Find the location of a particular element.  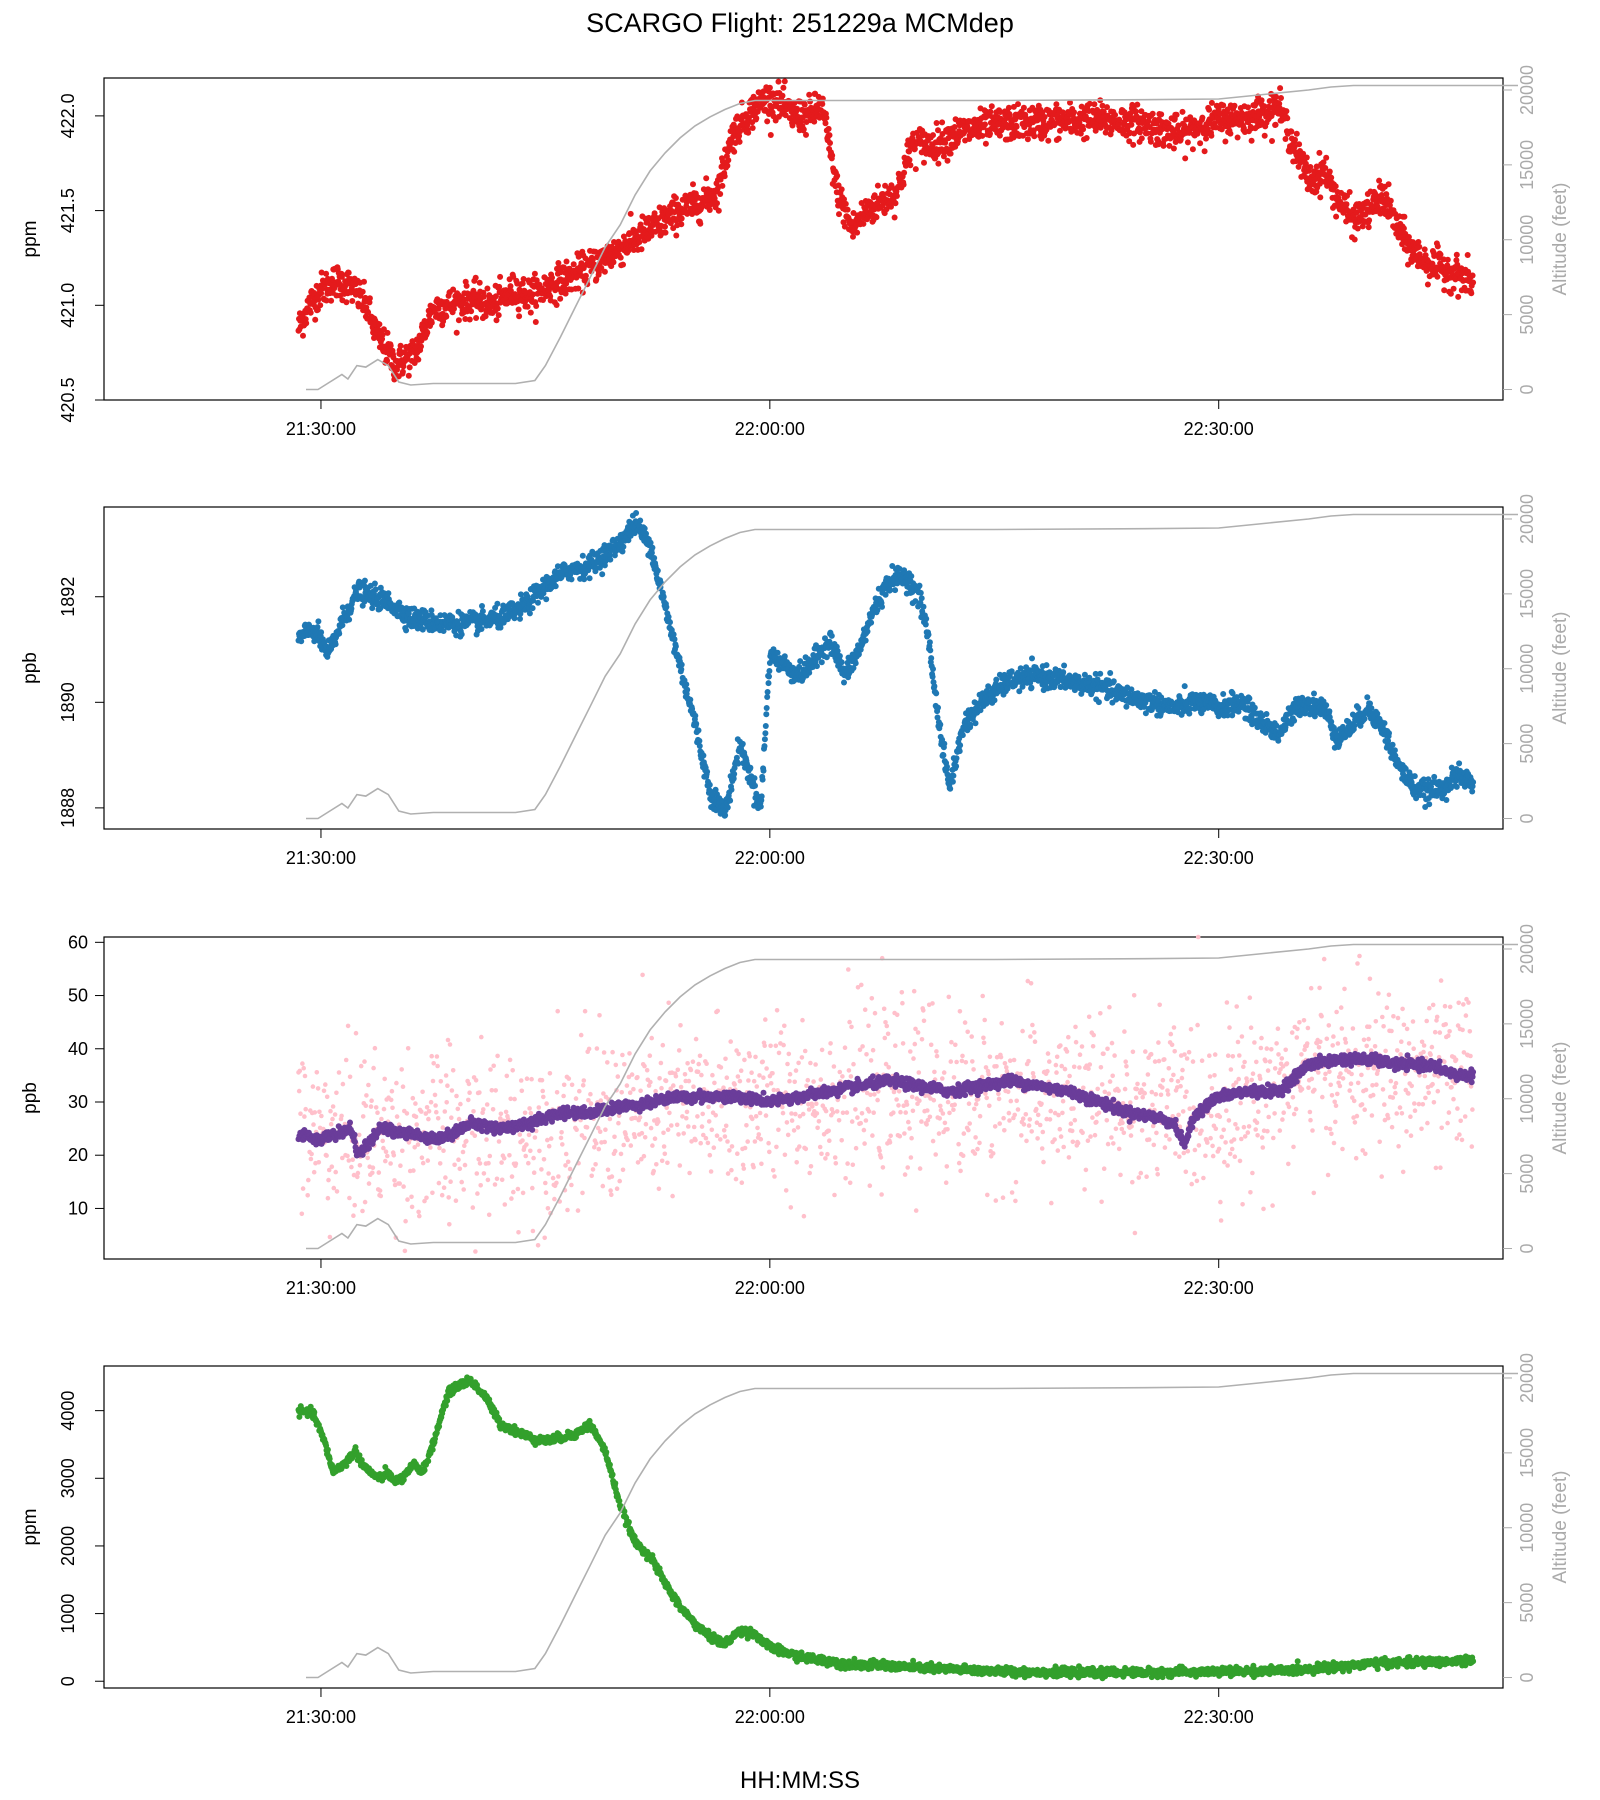

x-tick-label: 21:30:00 is located at coordinates (321, 429).